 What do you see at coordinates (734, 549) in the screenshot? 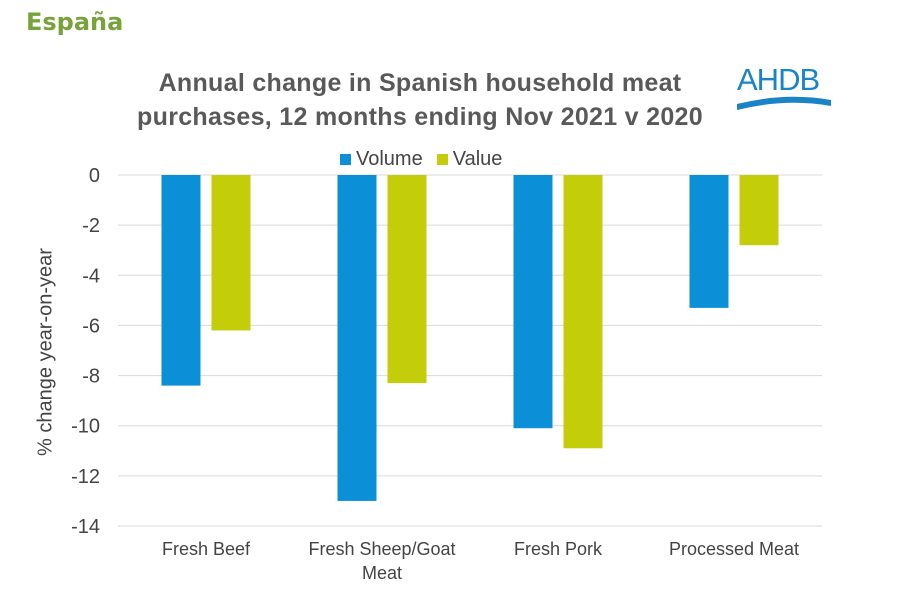
I see `x-tick-label: Processed Meat` at bounding box center [734, 549].